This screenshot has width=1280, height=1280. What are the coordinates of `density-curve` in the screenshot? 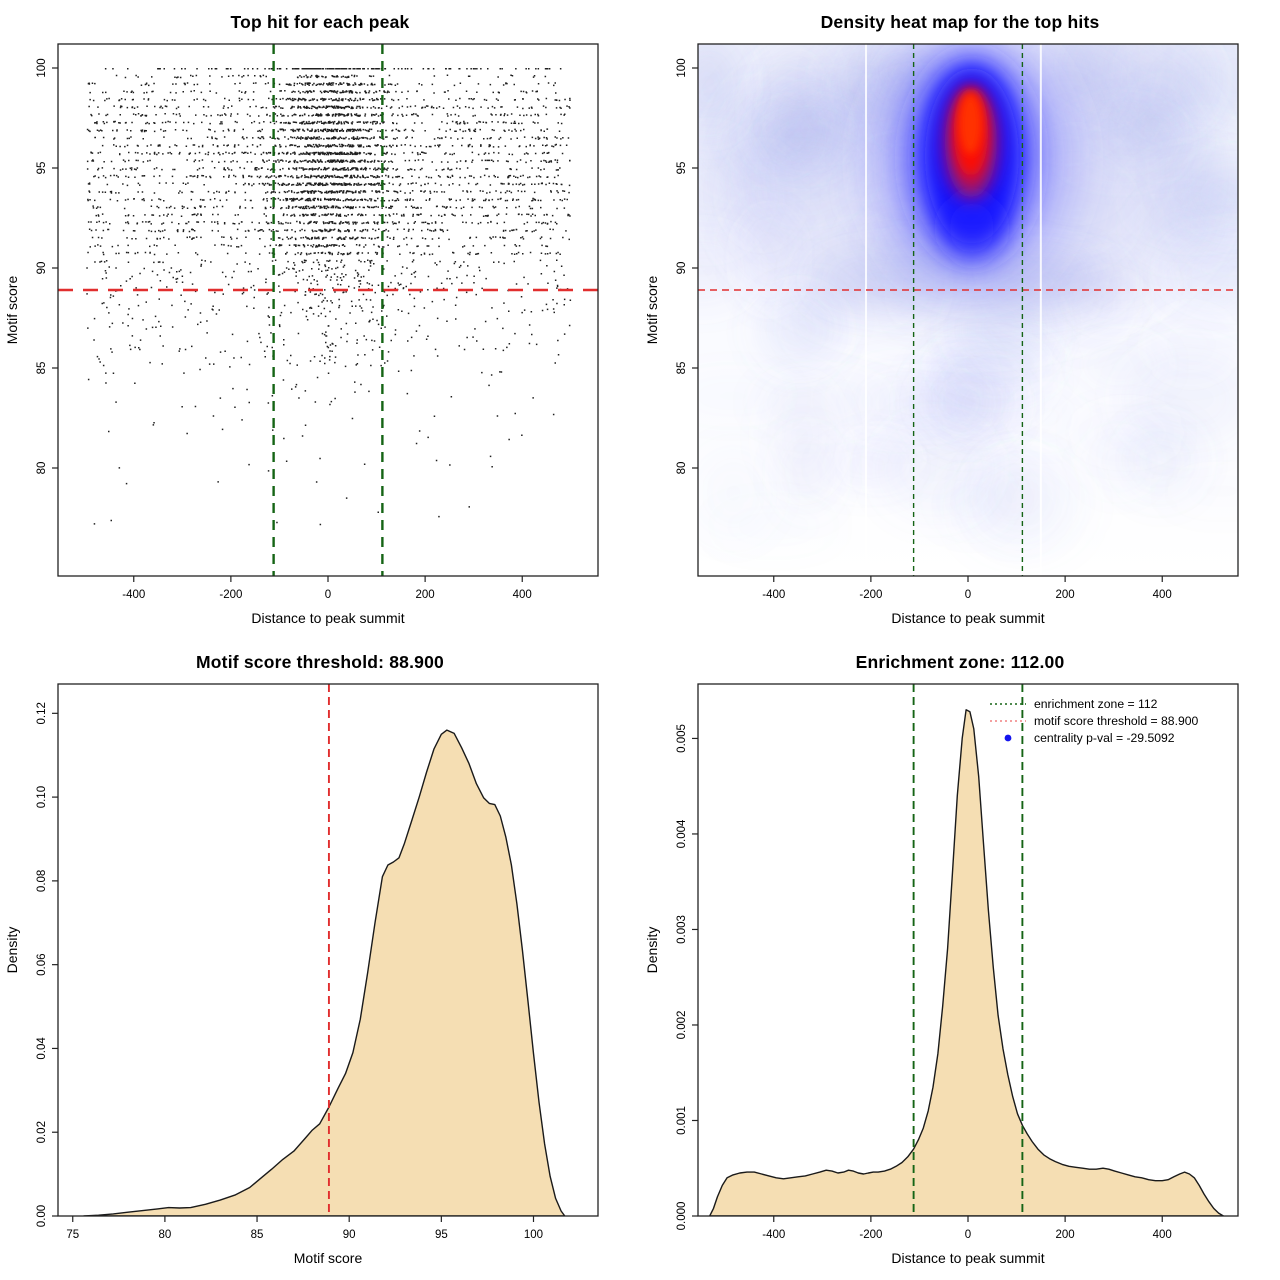 It's located at (324, 972).